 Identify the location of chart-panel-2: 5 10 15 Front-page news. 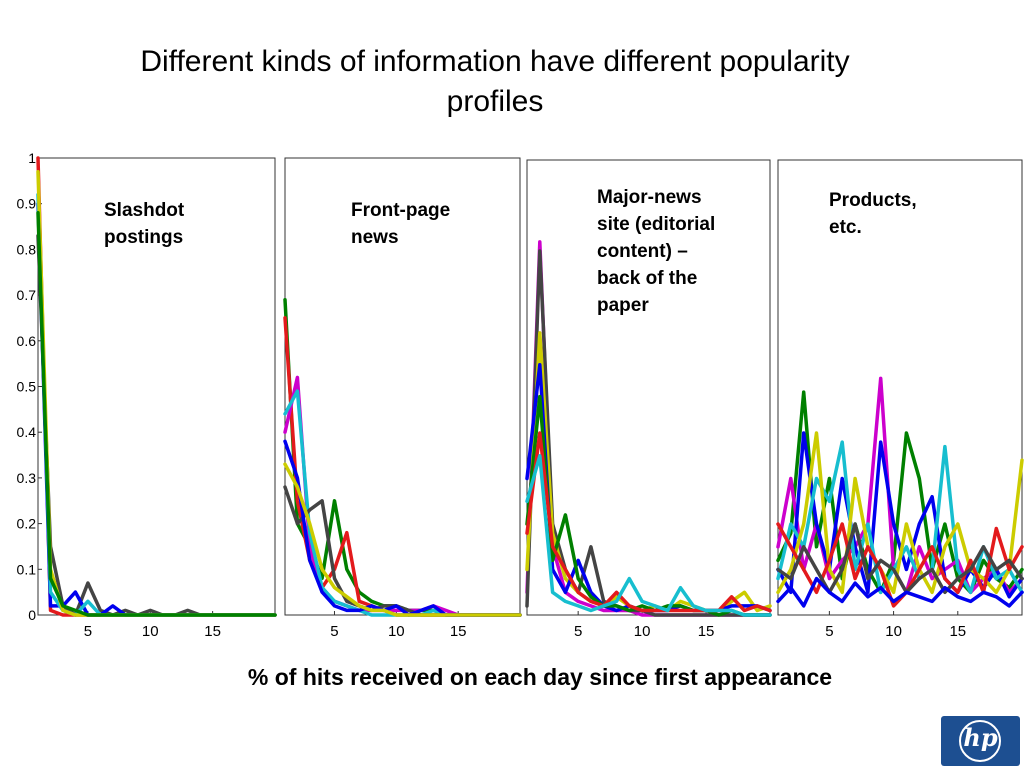
(402, 398).